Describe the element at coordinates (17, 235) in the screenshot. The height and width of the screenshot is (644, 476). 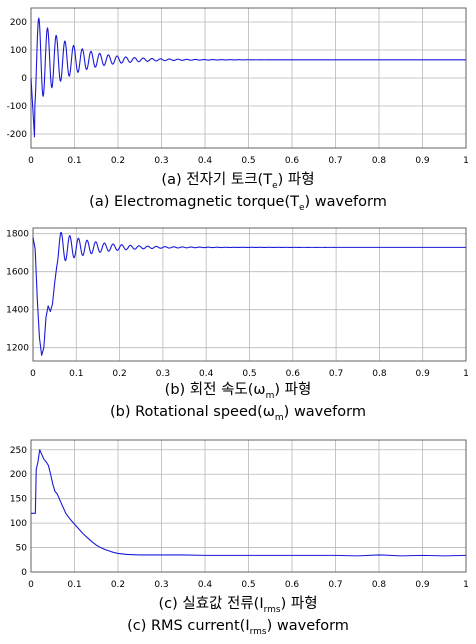
I see `y-tick-label: 1800` at that location.